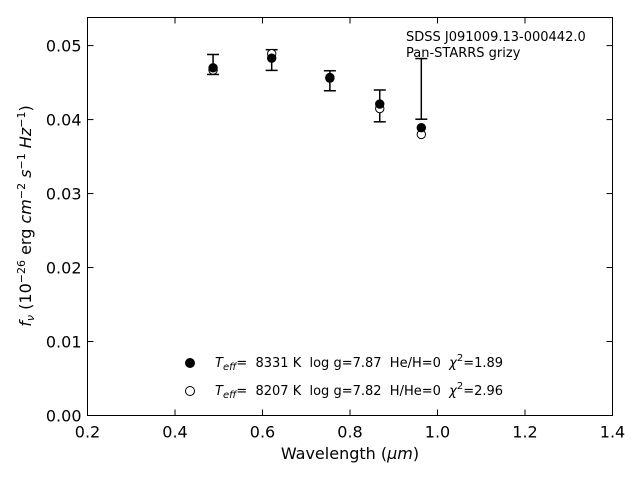 This screenshot has height=480, width=640. Describe the element at coordinates (64, 194) in the screenshot. I see `y-tick-label: 0.03` at that location.